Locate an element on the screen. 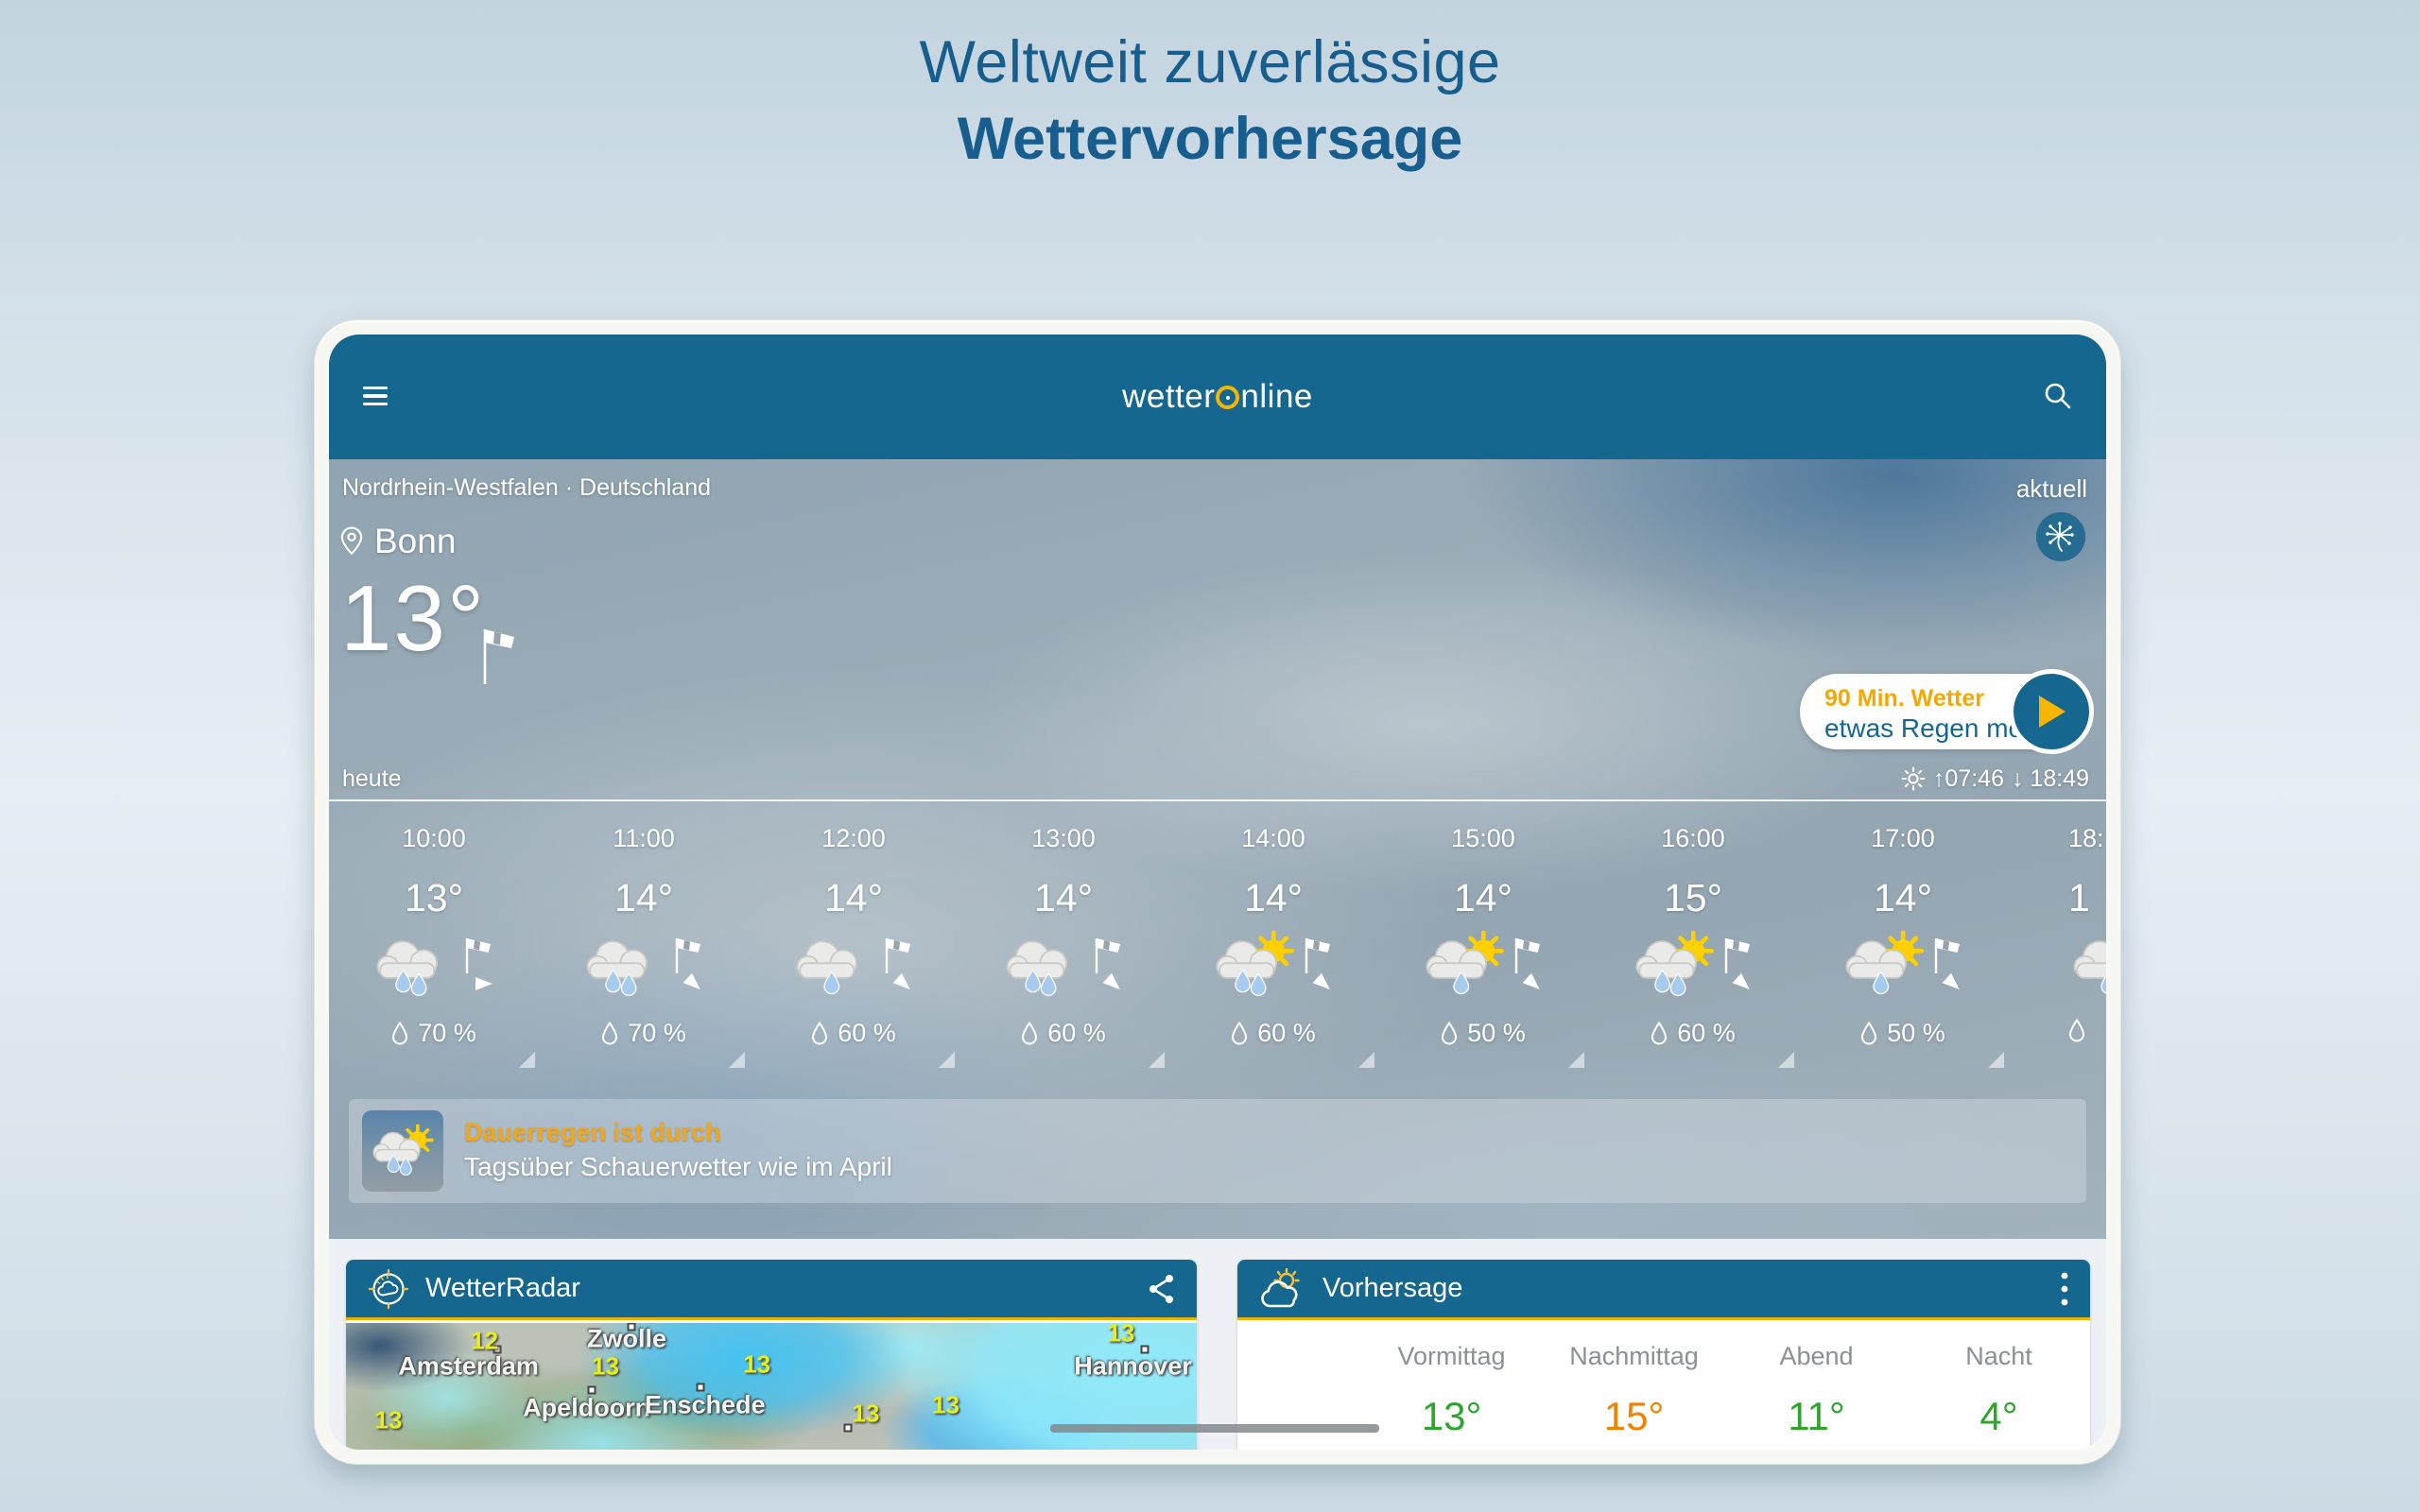 This screenshot has height=1512, width=2420. hour-temperature: 15° is located at coordinates (1693, 897).